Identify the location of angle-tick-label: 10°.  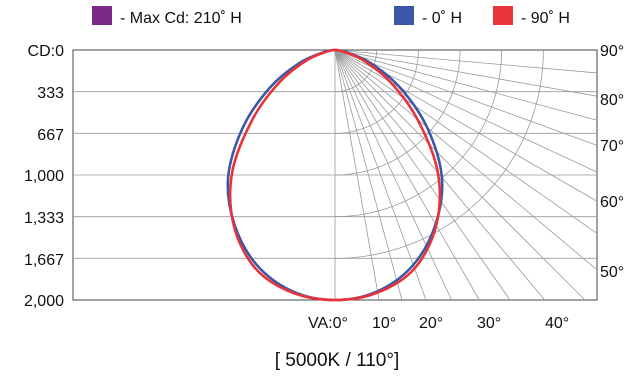
(384, 323).